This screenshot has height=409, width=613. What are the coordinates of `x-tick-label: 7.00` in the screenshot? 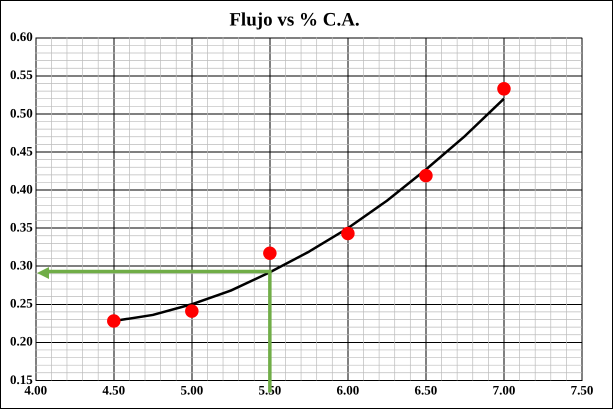 It's located at (504, 390).